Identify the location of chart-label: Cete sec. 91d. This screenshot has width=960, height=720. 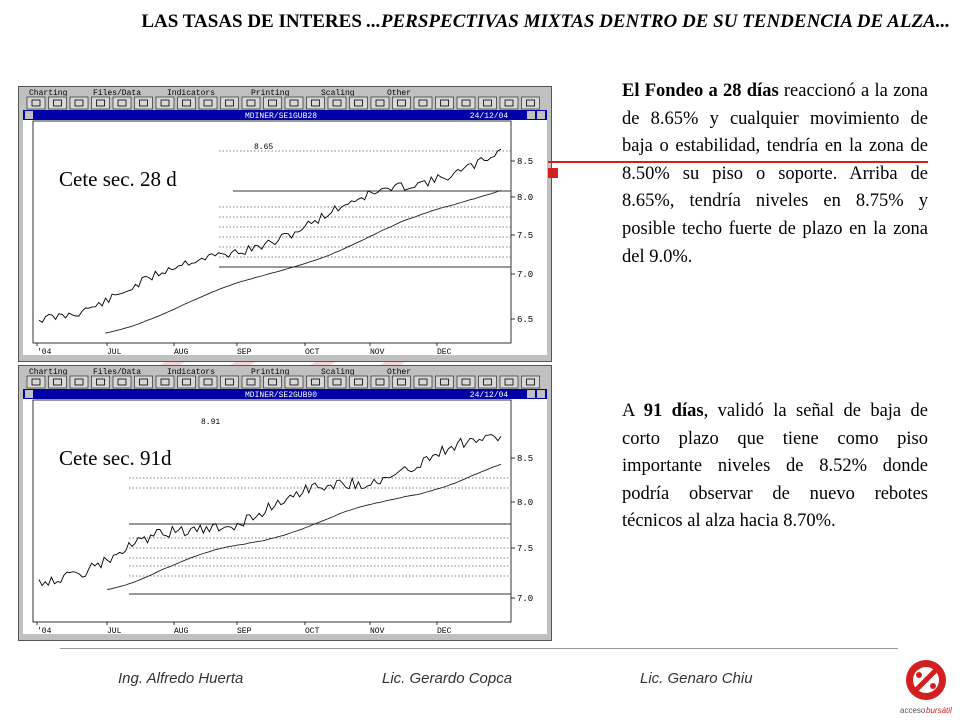
(115, 458).